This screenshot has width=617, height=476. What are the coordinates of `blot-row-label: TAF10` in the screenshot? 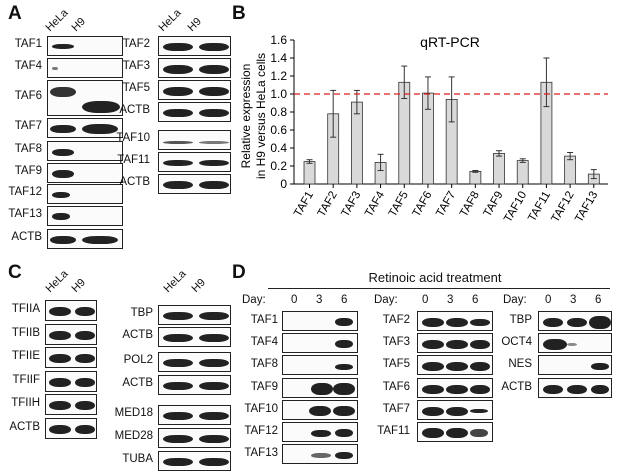 It's located at (133, 138).